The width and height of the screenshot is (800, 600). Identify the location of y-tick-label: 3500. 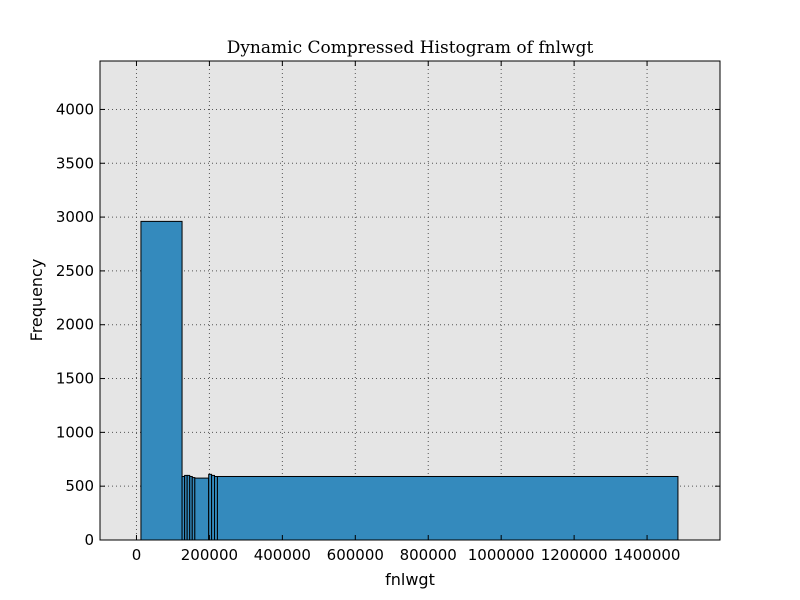
(75, 163).